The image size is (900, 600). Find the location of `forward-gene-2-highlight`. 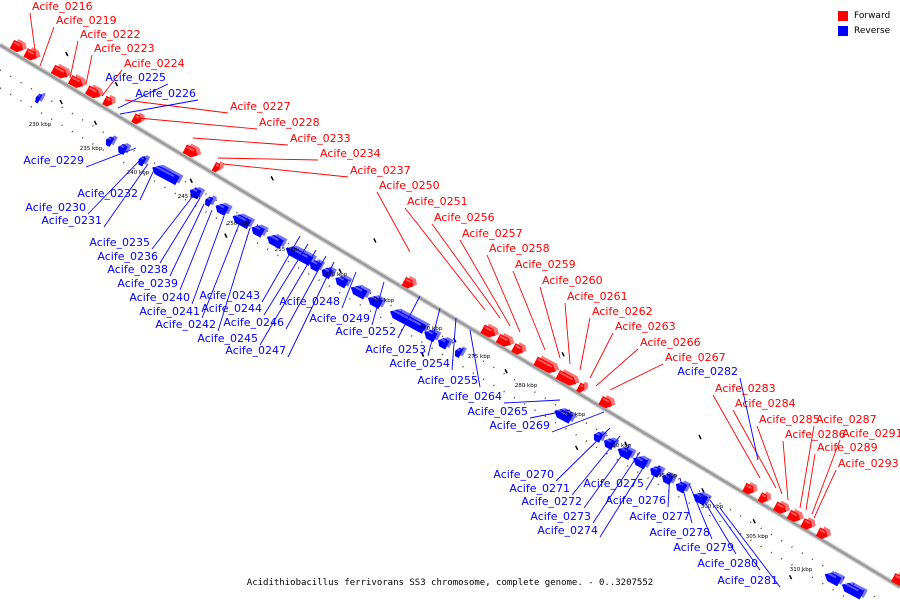

forward-gene-2-highlight is located at coordinates (59, 69).